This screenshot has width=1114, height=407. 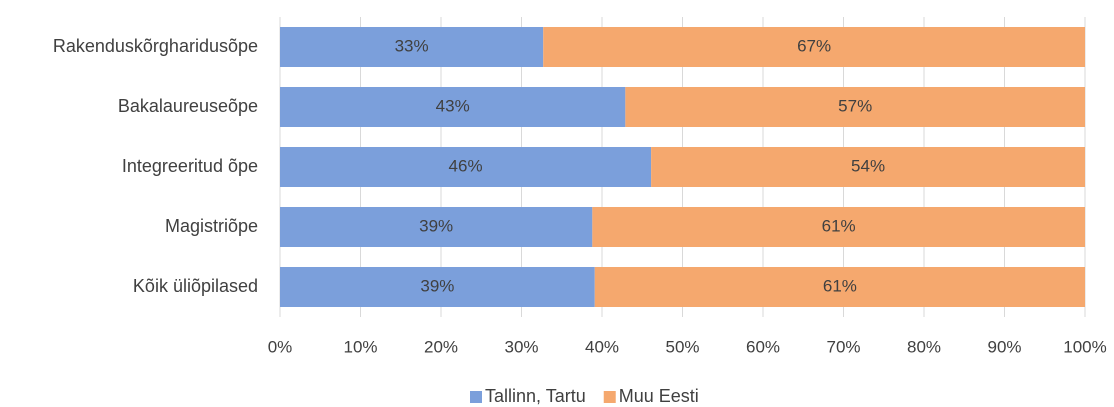 What do you see at coordinates (659, 396) in the screenshot?
I see `legend-label: Muu Eesti` at bounding box center [659, 396].